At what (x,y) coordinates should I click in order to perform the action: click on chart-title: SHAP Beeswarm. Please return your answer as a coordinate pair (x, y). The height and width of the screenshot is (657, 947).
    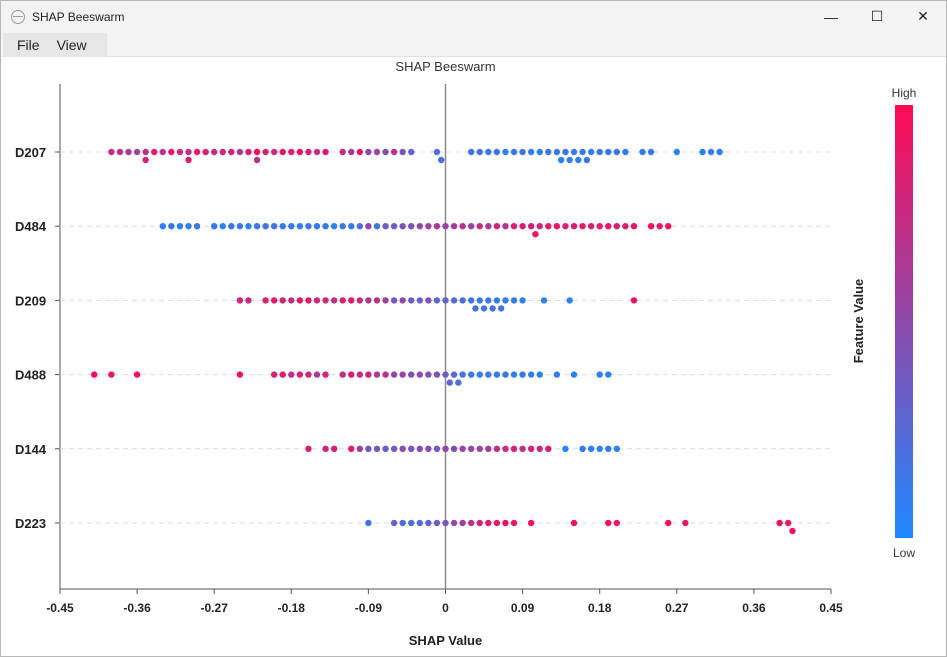
    Looking at the image, I should click on (445, 66).